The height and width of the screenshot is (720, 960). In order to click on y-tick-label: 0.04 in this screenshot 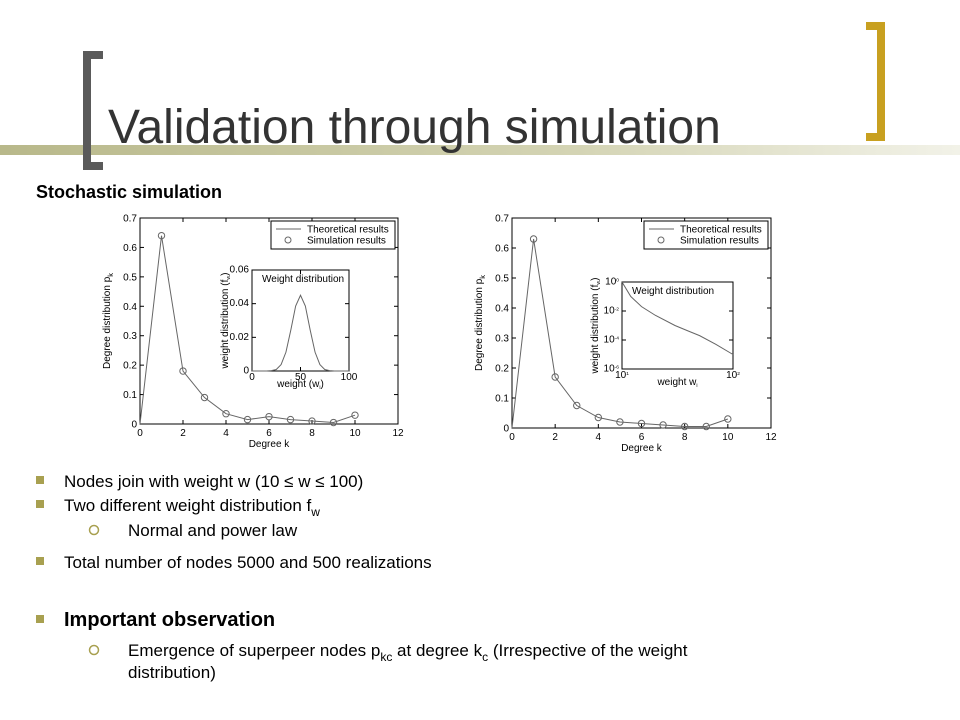, I will do `click(240, 303)`.